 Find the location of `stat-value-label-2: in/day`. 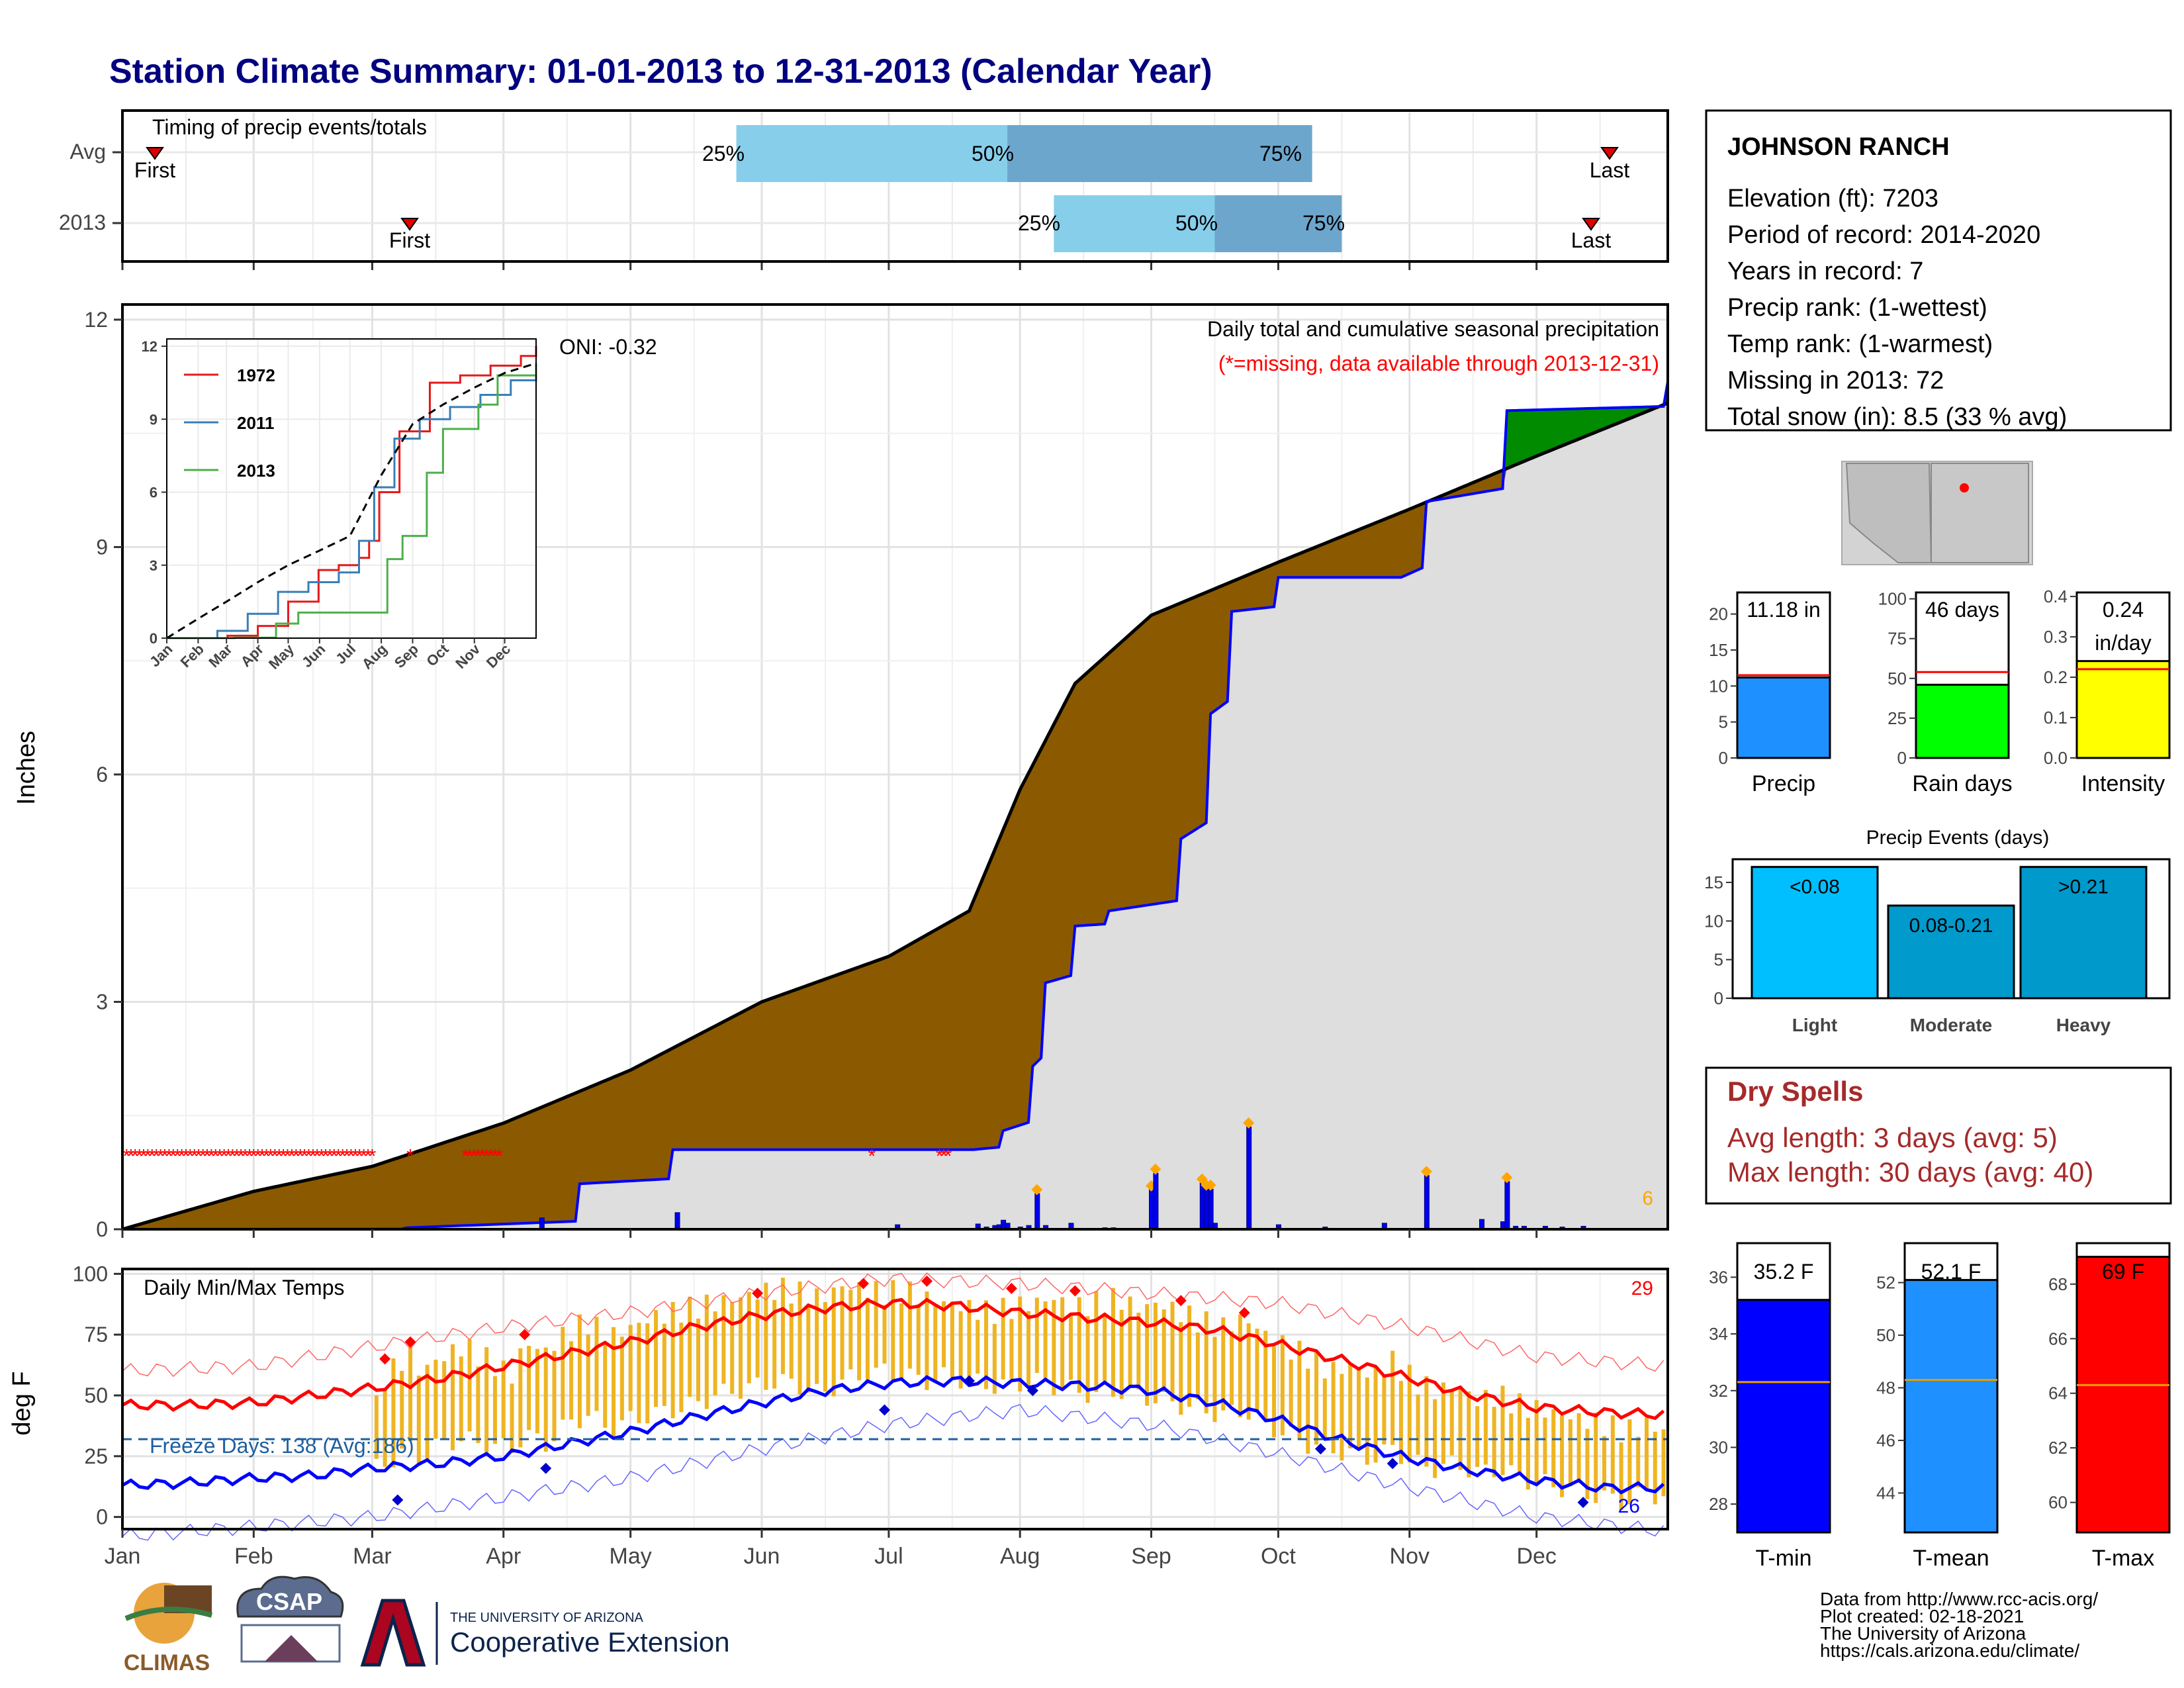

stat-value-label-2: in/day is located at coordinates (2123, 643).